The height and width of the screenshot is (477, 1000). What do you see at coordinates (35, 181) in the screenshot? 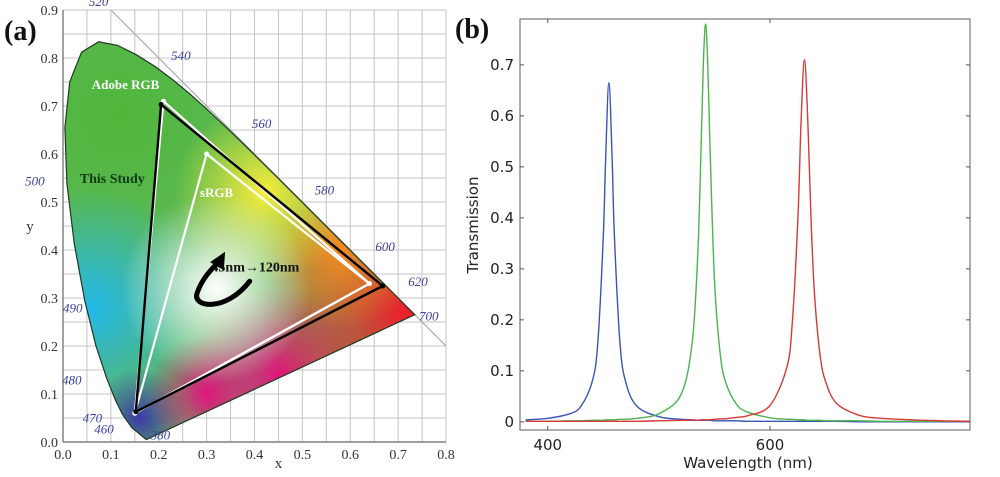
I see `wavelength-label: 500` at bounding box center [35, 181].